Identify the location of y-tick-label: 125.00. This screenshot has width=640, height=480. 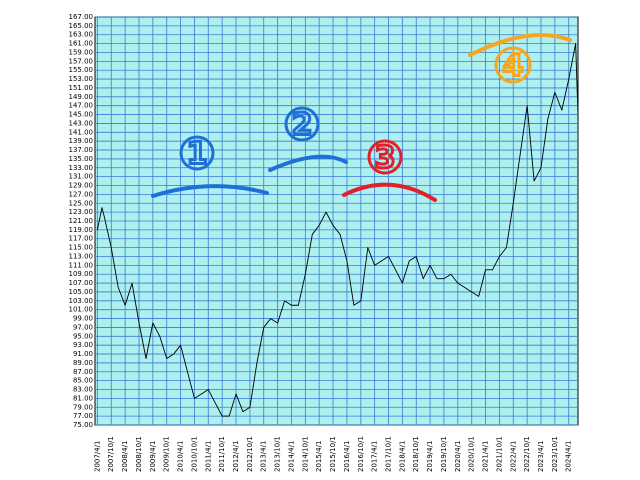
(81, 203).